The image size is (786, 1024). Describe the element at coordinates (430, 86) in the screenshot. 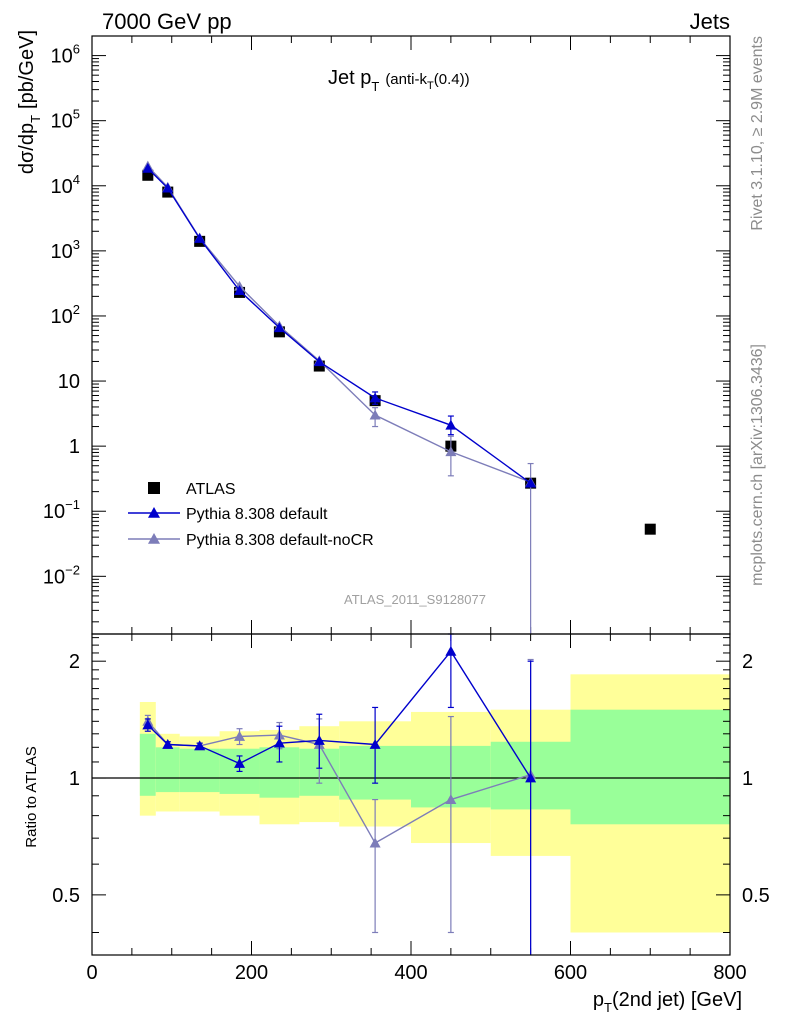

I see `title-paren-sub: T` at that location.